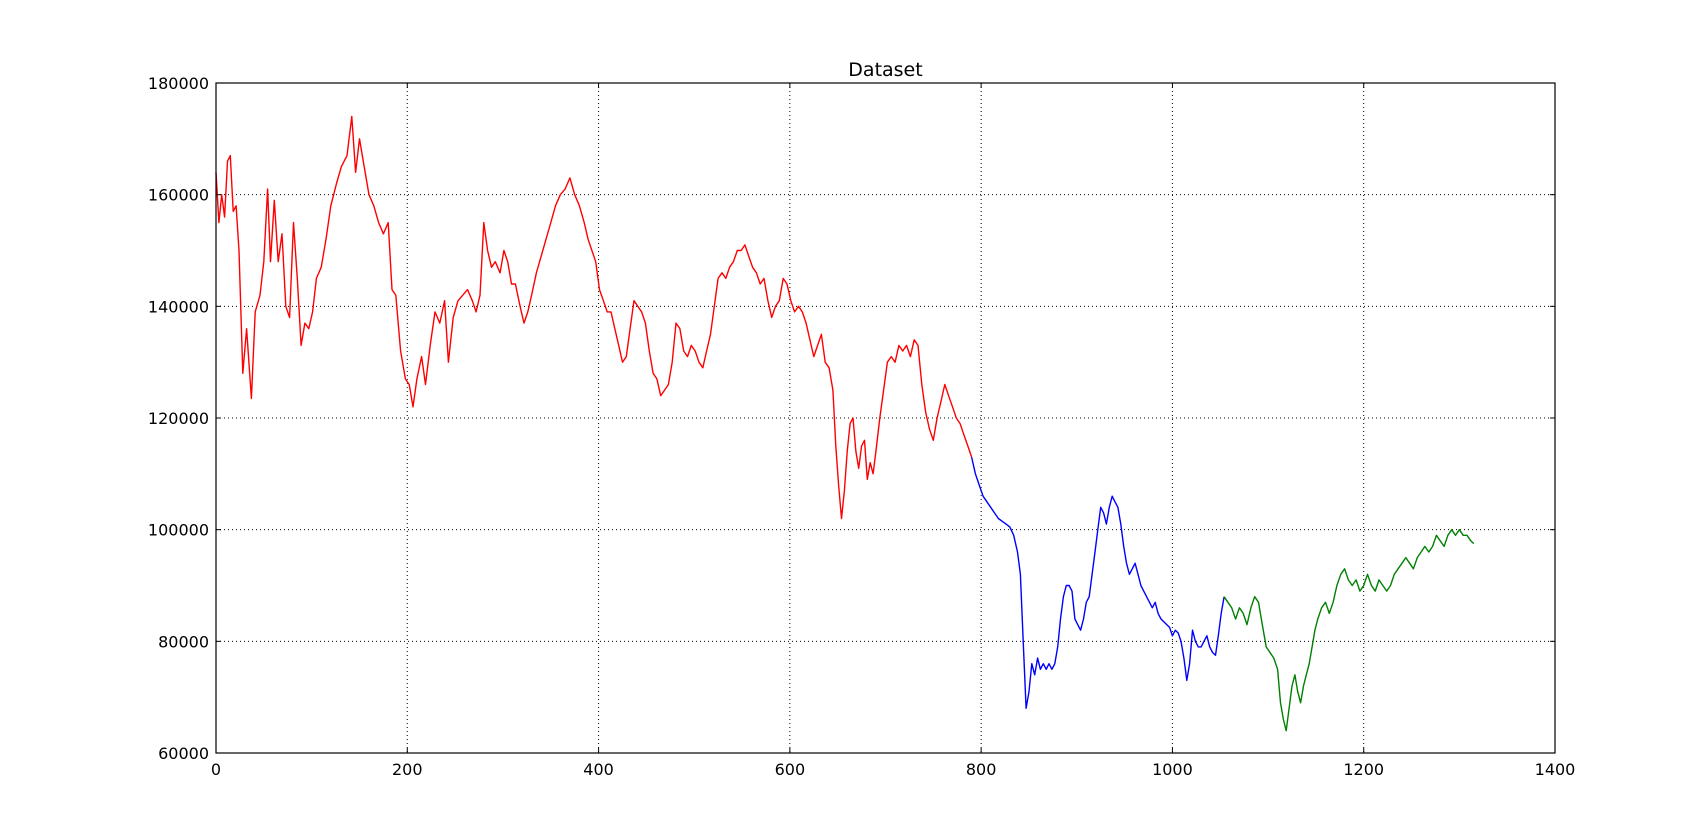 The width and height of the screenshot is (1707, 827). What do you see at coordinates (178, 83) in the screenshot?
I see `y-tick-label: 180000` at bounding box center [178, 83].